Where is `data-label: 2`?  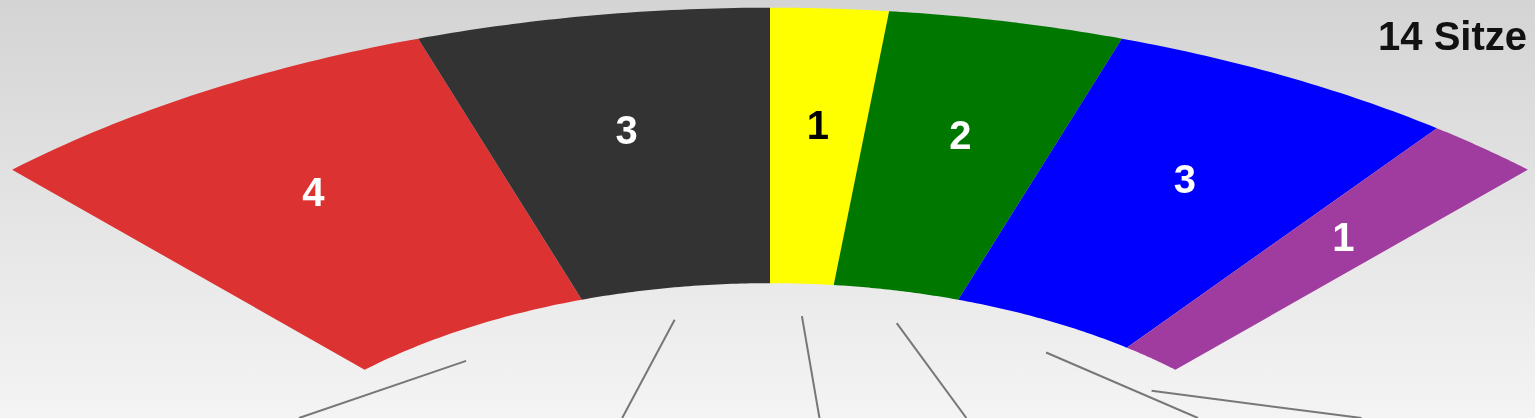
data-label: 2 is located at coordinates (960, 135).